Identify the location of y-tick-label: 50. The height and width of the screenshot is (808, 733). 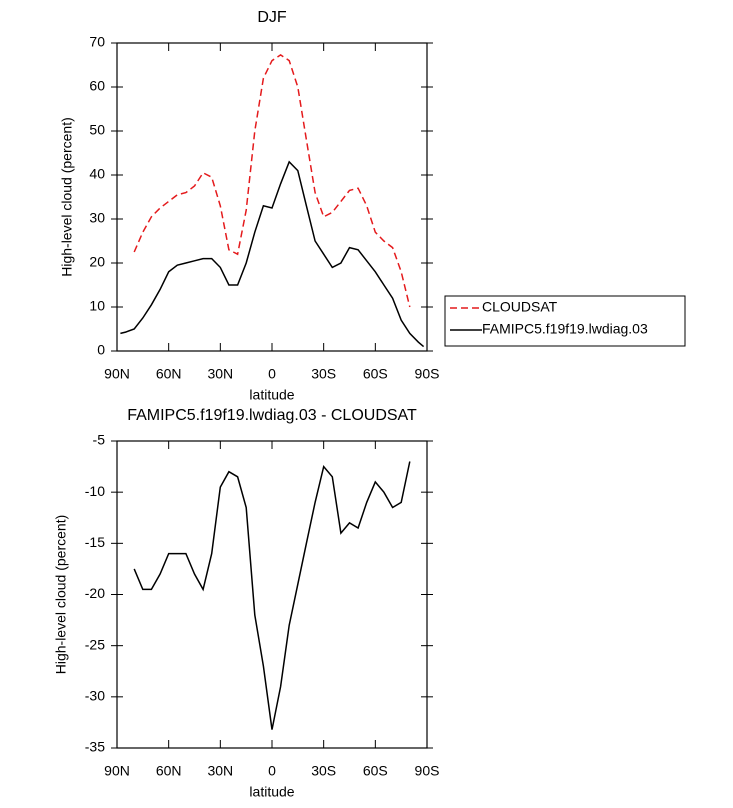
(97, 130).